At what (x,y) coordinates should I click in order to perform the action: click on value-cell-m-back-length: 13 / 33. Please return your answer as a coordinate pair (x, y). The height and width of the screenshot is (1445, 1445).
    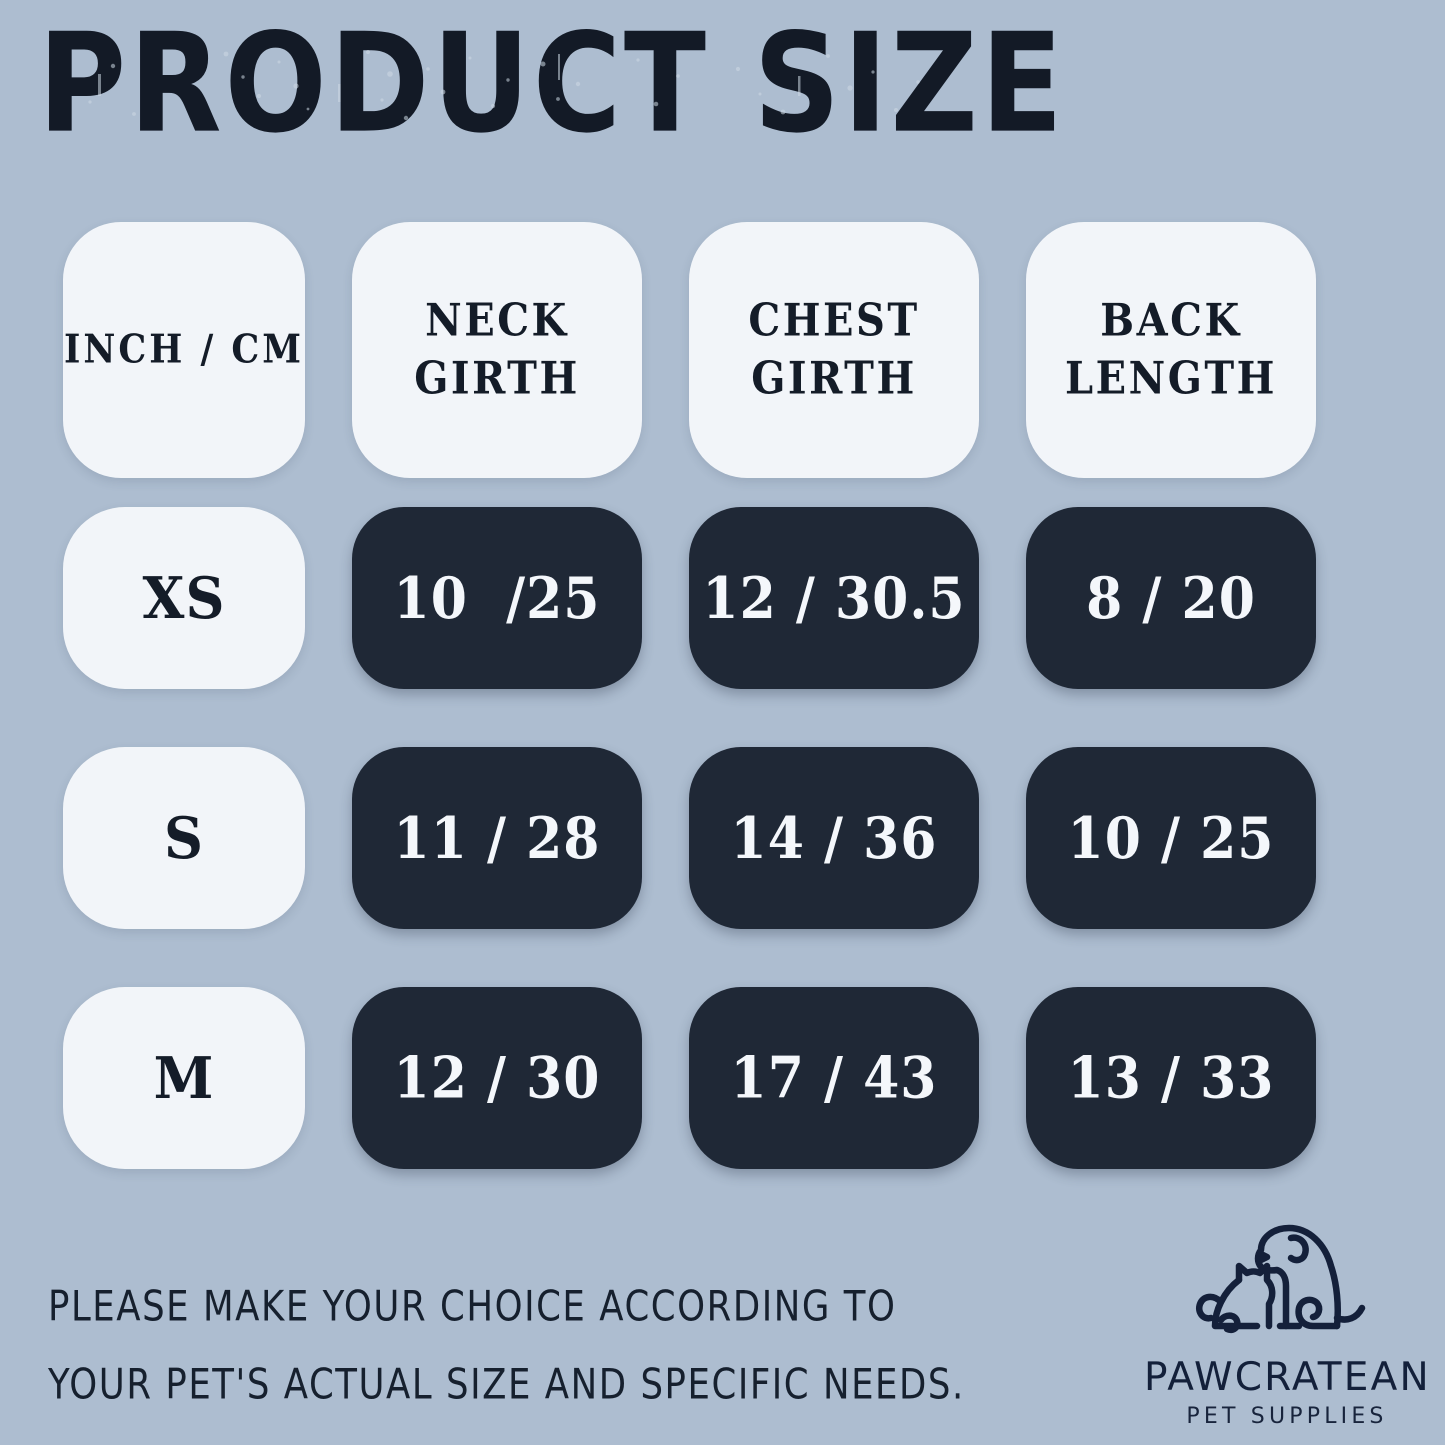
    Looking at the image, I should click on (1171, 1078).